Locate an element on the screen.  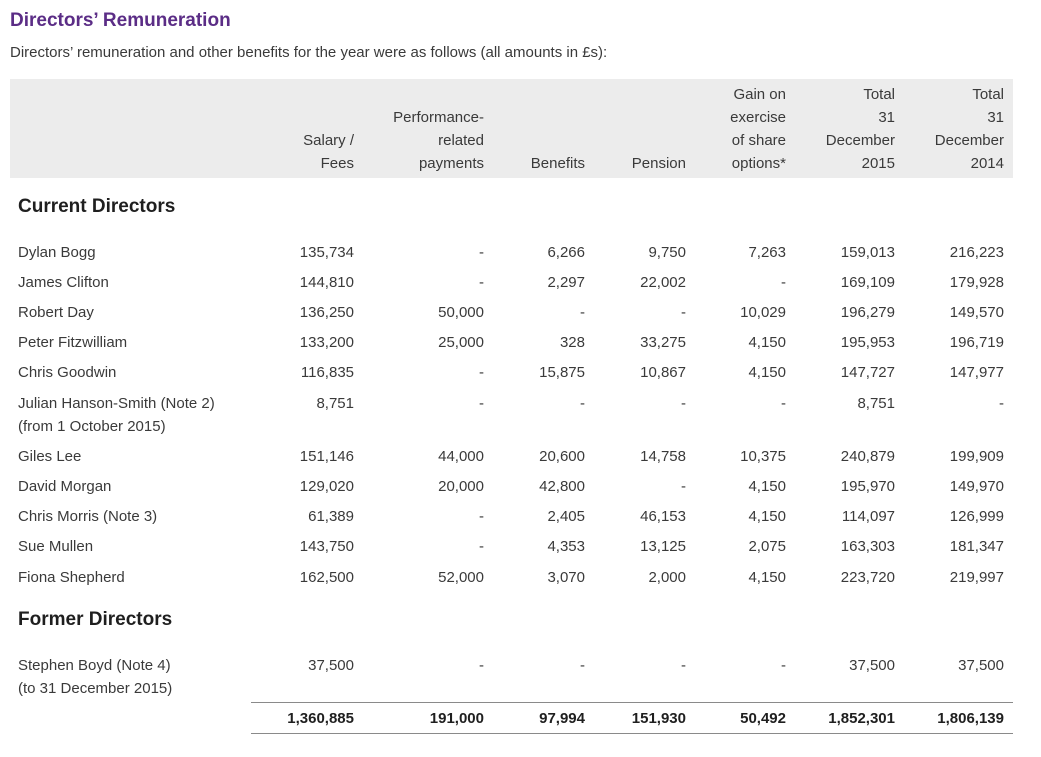
column-header-4-line-1: exercise is located at coordinates (758, 117).